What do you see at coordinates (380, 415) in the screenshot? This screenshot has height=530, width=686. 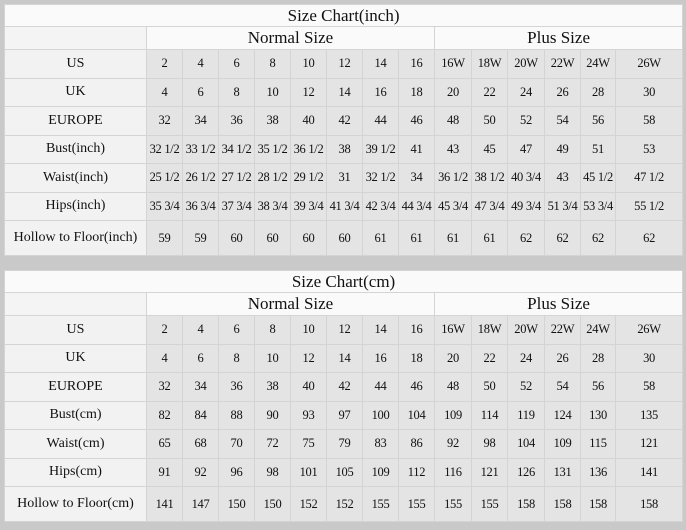 I see `size-value-cell: 100` at bounding box center [380, 415].